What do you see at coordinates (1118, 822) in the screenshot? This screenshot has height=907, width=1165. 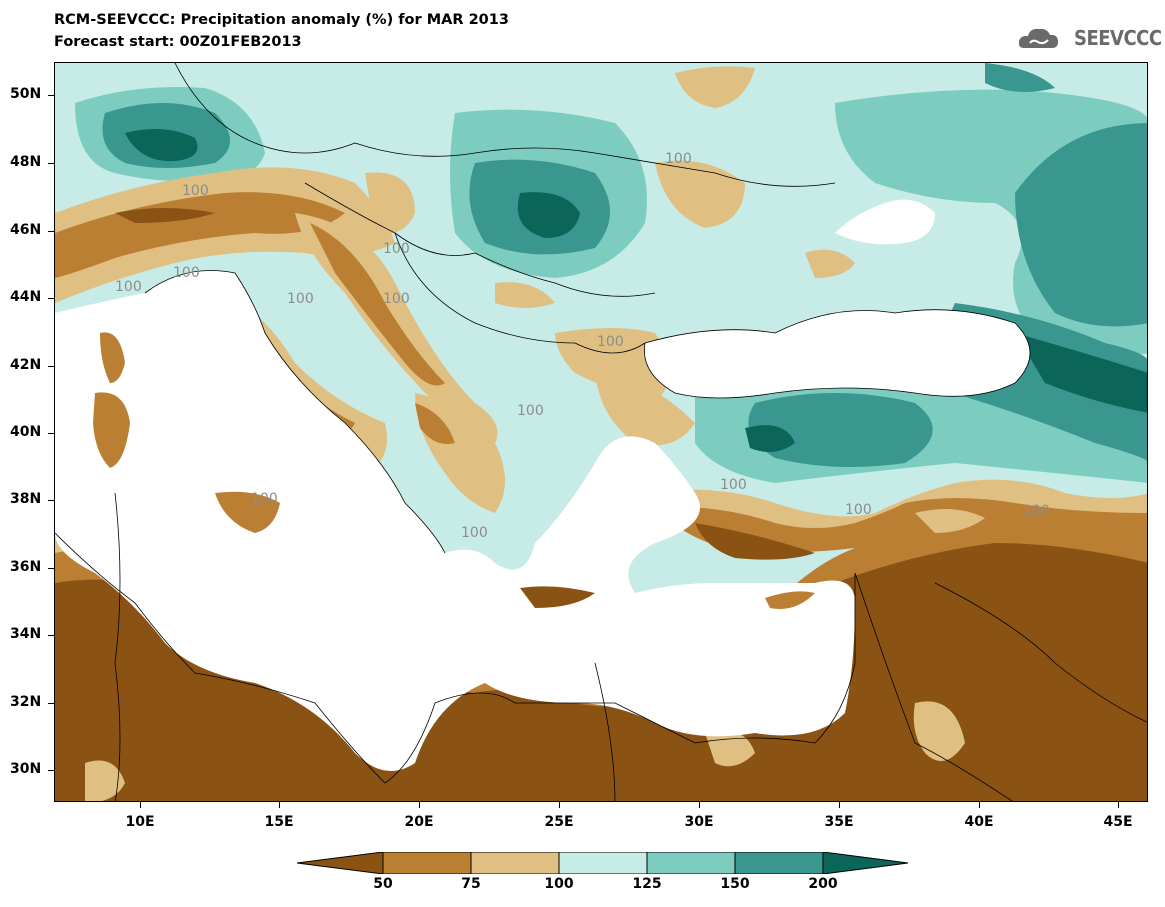 I see `lon-label: 45E` at bounding box center [1118, 822].